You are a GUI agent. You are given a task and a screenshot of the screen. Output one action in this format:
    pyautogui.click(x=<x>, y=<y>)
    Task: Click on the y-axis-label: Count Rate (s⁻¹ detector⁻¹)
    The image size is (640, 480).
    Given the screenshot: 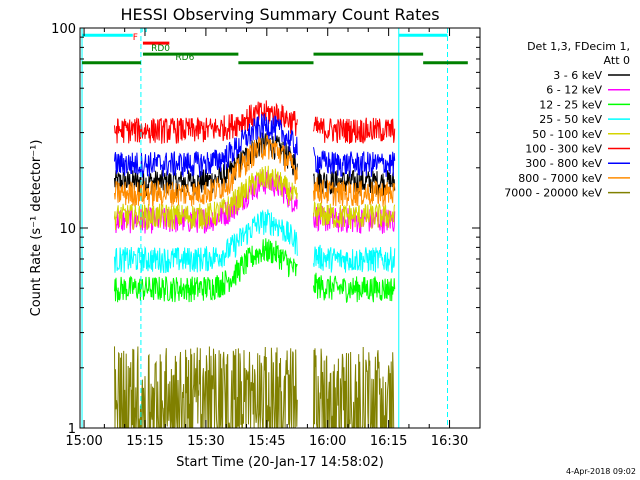 What is the action you would take?
    pyautogui.click(x=36, y=228)
    